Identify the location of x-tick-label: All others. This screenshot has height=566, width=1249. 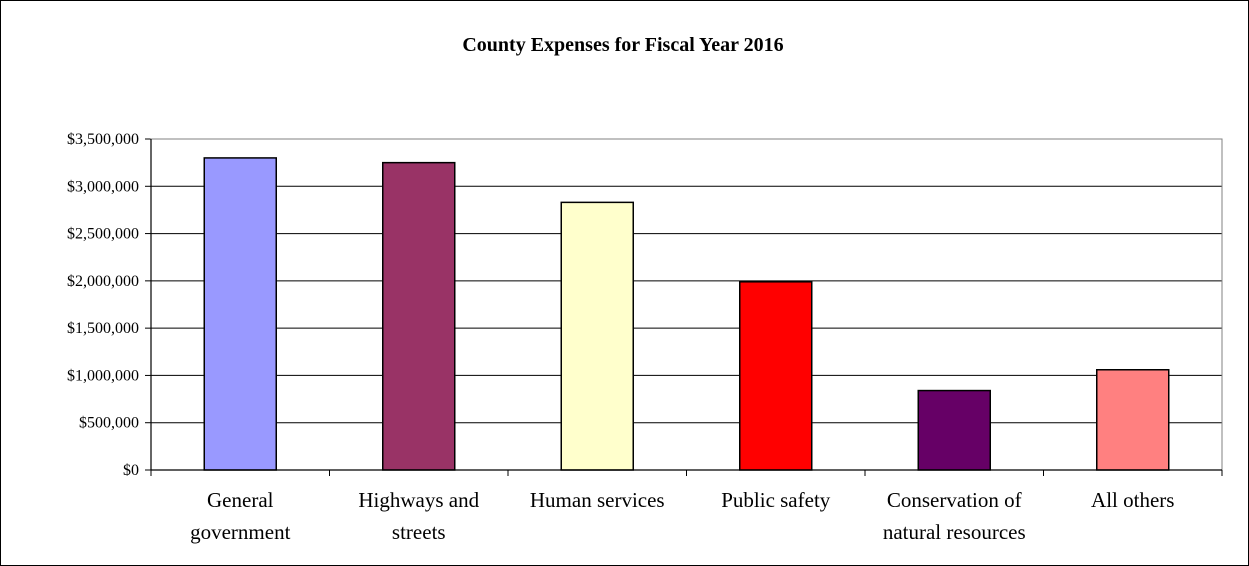
(1132, 500).